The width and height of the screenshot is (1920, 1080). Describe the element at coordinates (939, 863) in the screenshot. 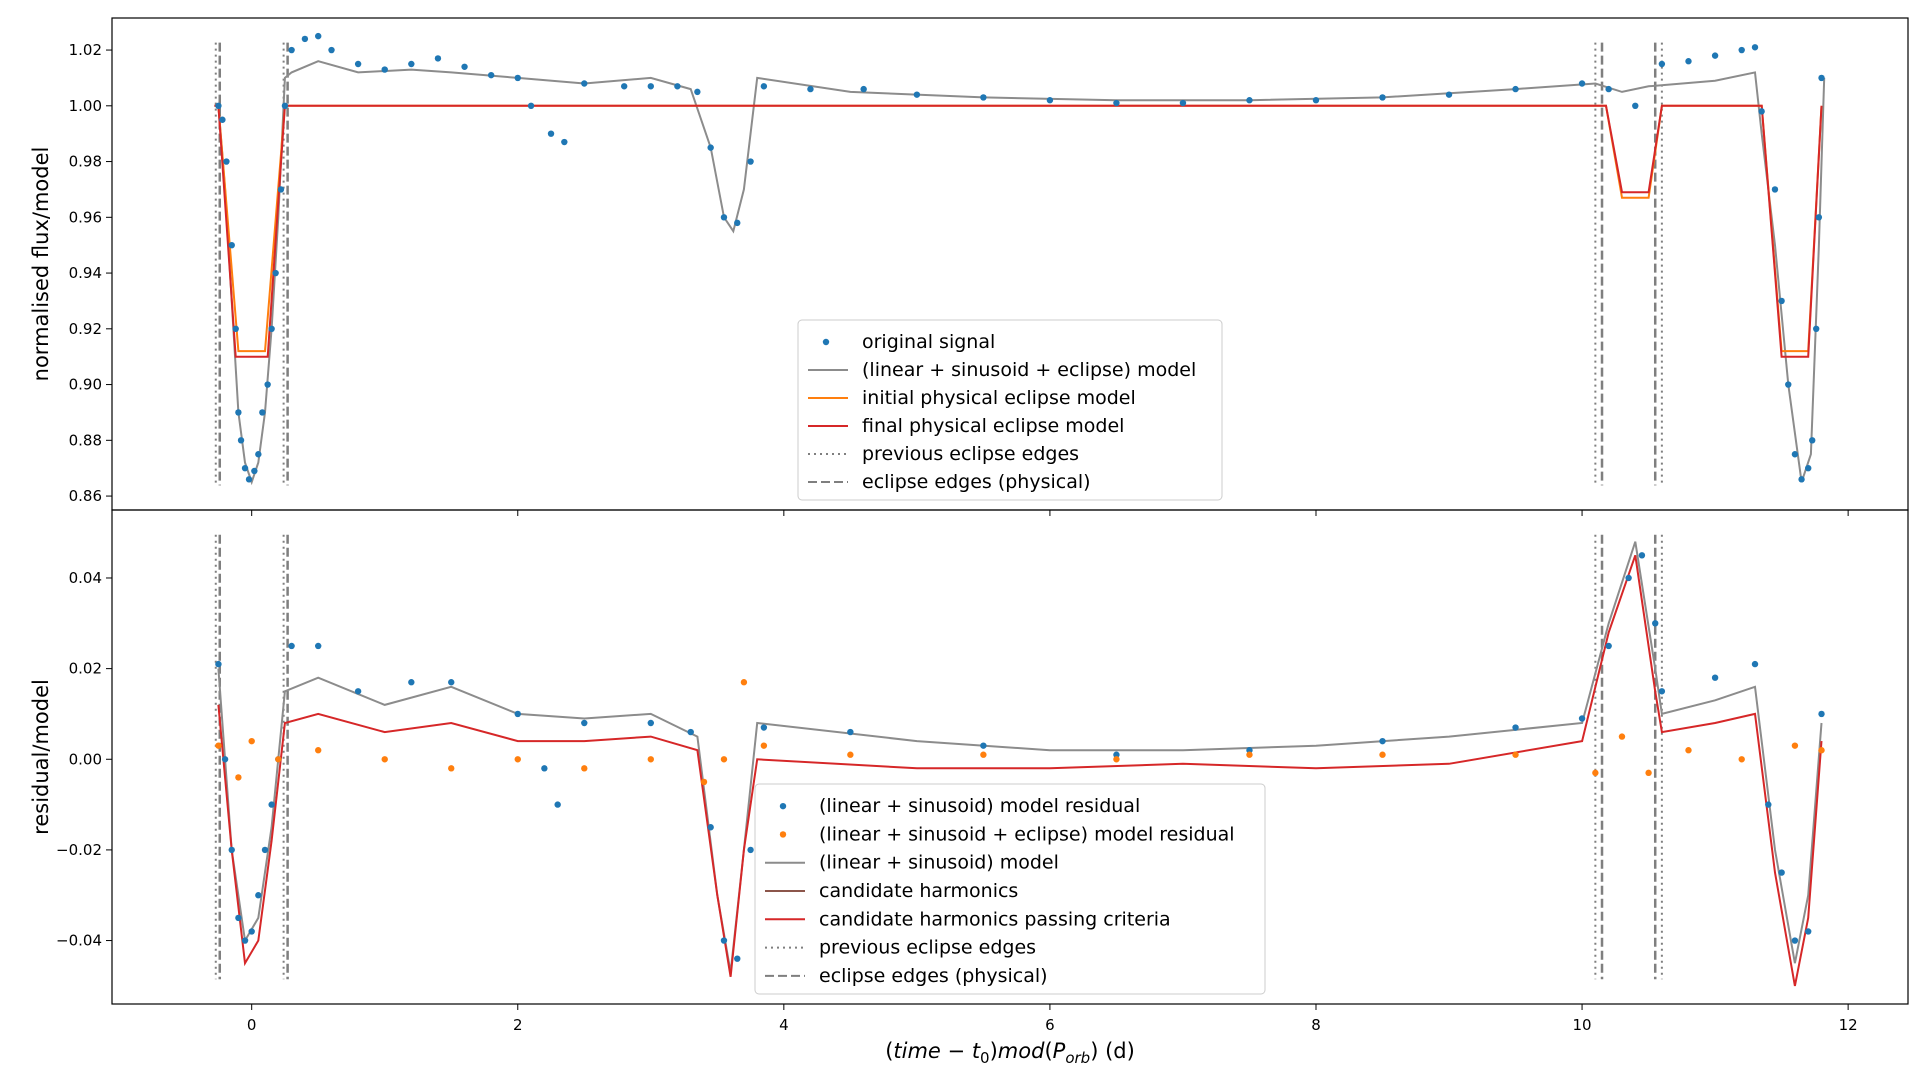

I see `legend-label: (linear + sinusoid) model` at that location.